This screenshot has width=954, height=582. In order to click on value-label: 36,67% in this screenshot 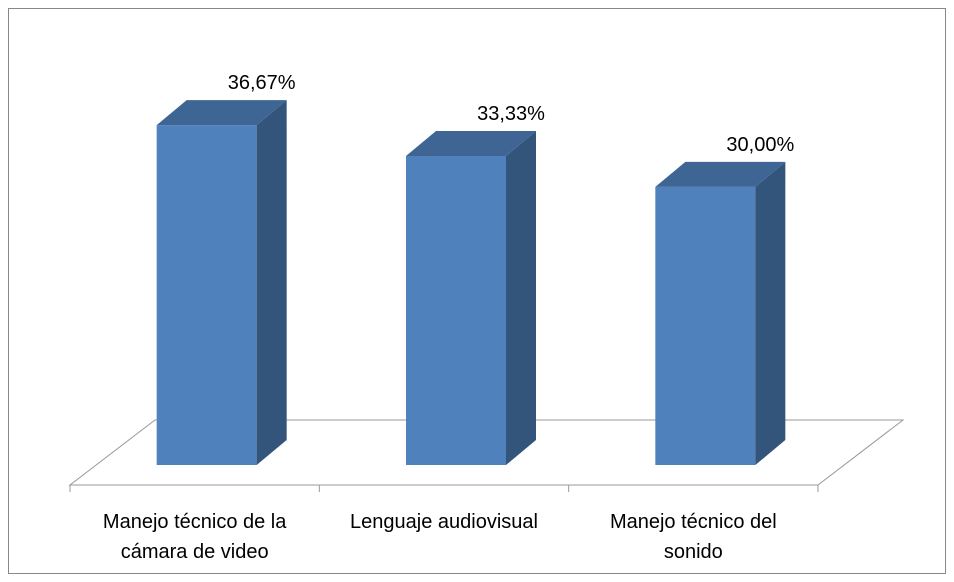, I will do `click(262, 83)`.